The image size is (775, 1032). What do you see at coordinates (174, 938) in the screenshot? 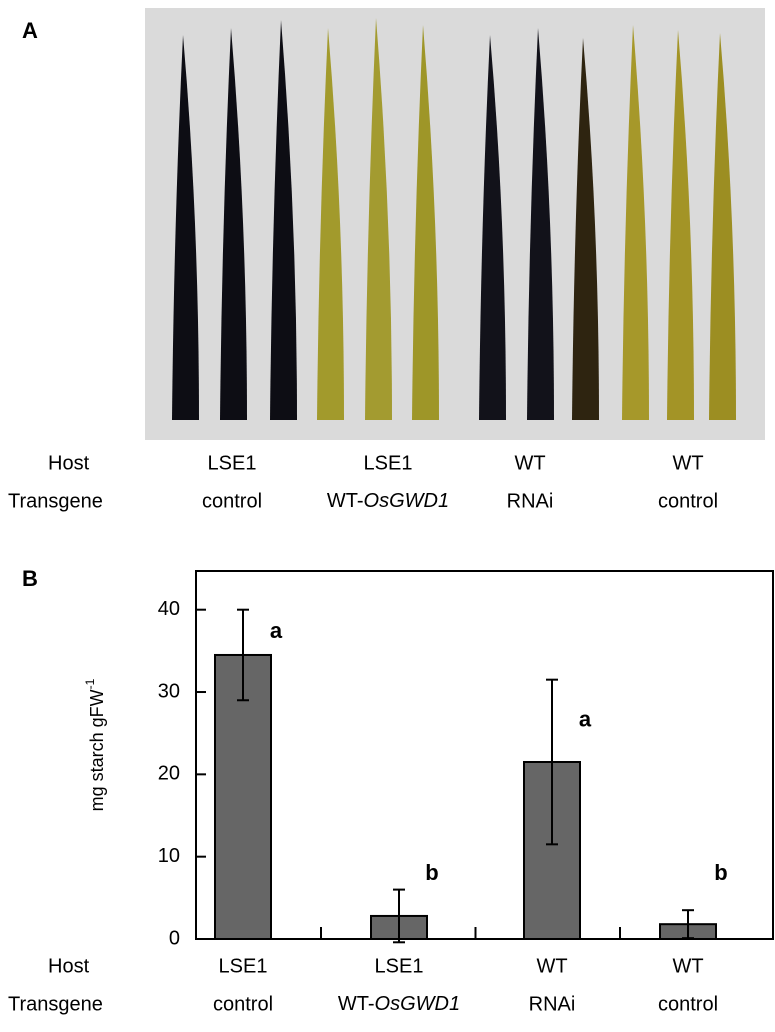
I see `y-tick-label: 0` at bounding box center [174, 938].